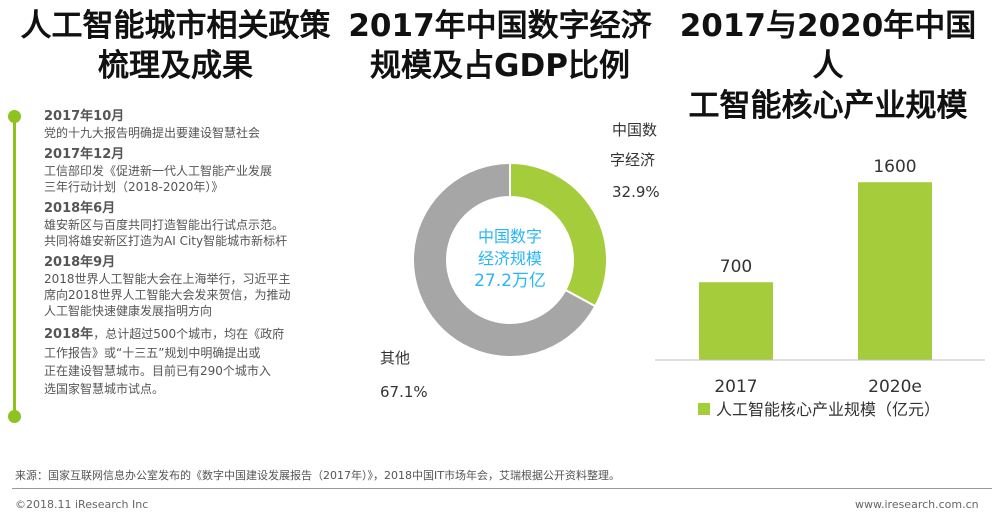 This screenshot has width=1000, height=519. What do you see at coordinates (14, 416) in the screenshot?
I see `timeline-end-dot` at bounding box center [14, 416].